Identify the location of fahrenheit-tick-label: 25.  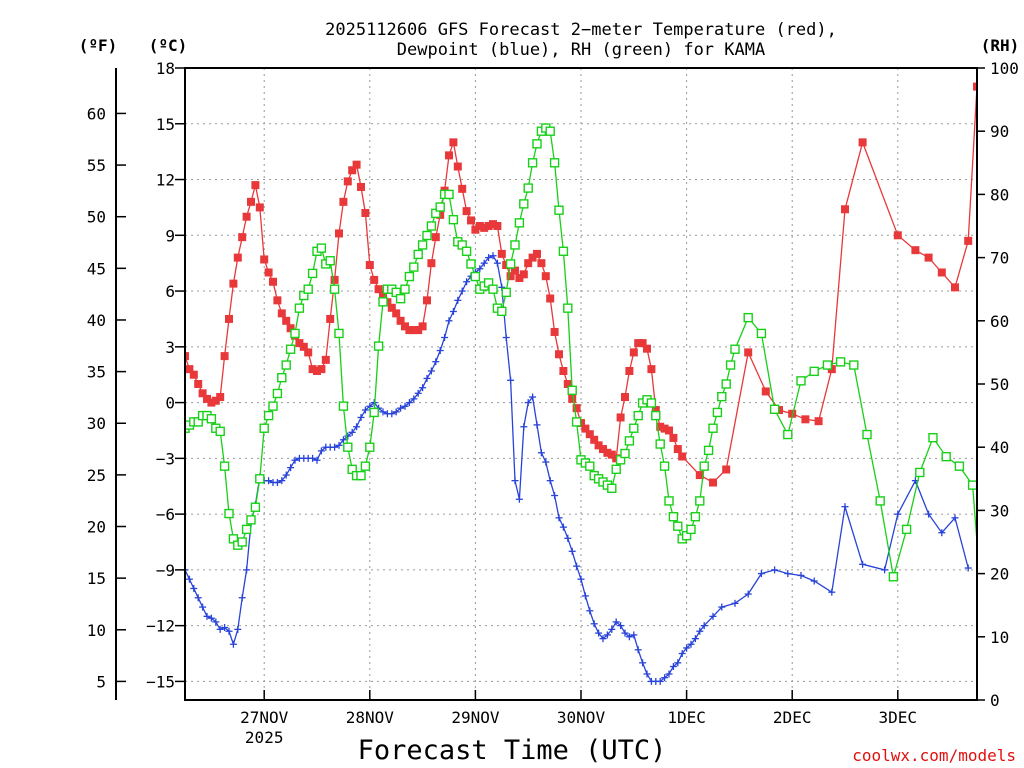
(96, 475).